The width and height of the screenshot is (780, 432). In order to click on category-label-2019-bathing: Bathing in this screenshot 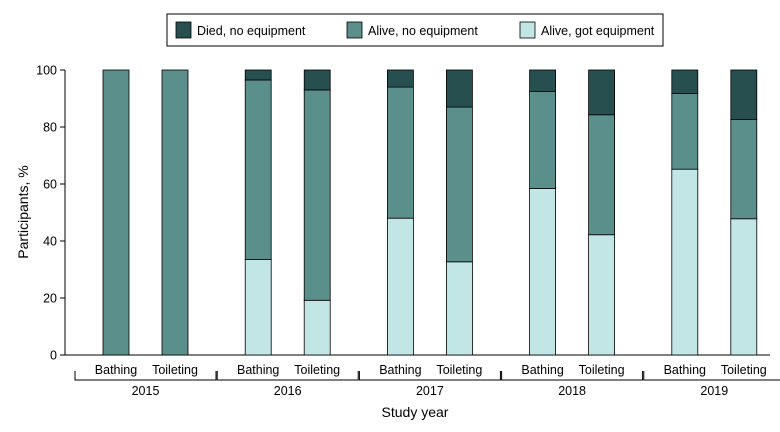, I will do `click(685, 370)`.